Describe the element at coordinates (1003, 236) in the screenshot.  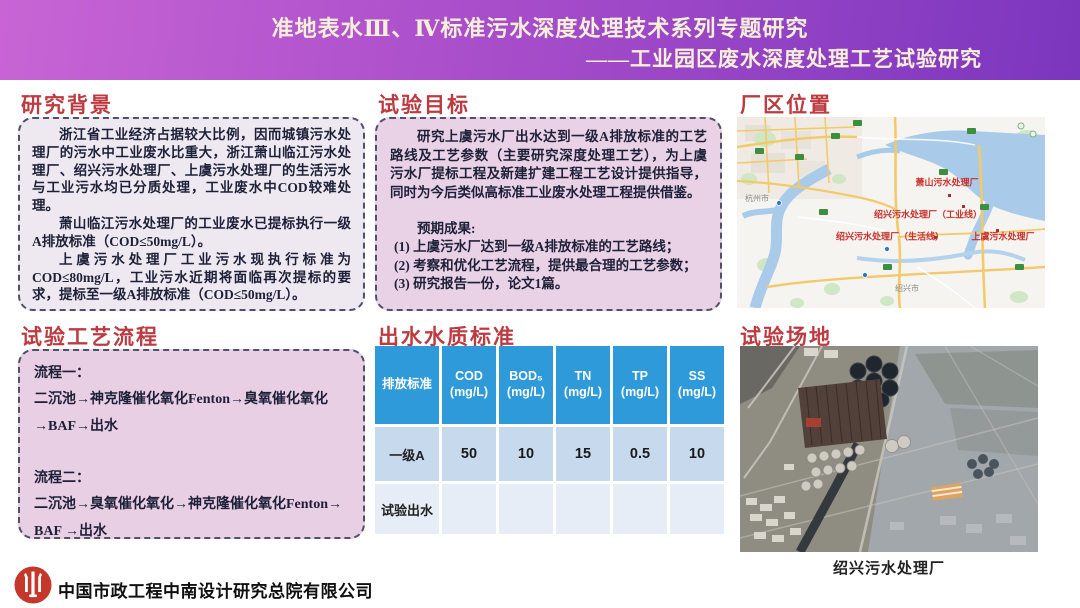
I see `wwtp-label-shangyu: 上虞污水处理厂` at that location.